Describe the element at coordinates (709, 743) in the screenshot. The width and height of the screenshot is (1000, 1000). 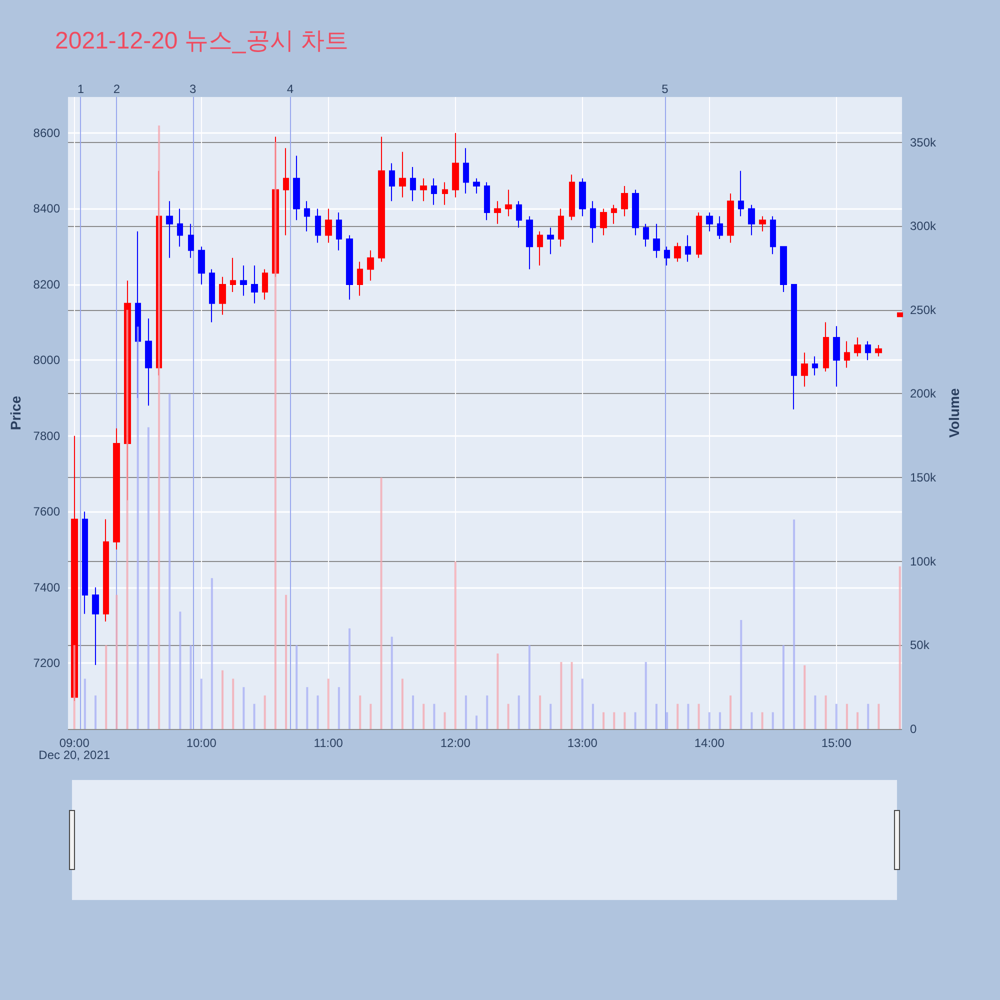
I see `x-tick-label: 14:00` at that location.